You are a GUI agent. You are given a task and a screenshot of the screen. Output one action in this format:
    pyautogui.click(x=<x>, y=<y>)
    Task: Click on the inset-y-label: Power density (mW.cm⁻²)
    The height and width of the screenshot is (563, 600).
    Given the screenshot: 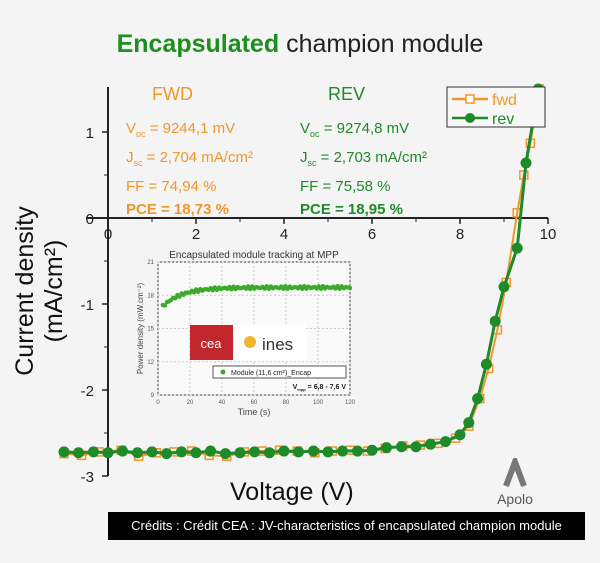 What is the action you would take?
    pyautogui.click(x=140, y=328)
    